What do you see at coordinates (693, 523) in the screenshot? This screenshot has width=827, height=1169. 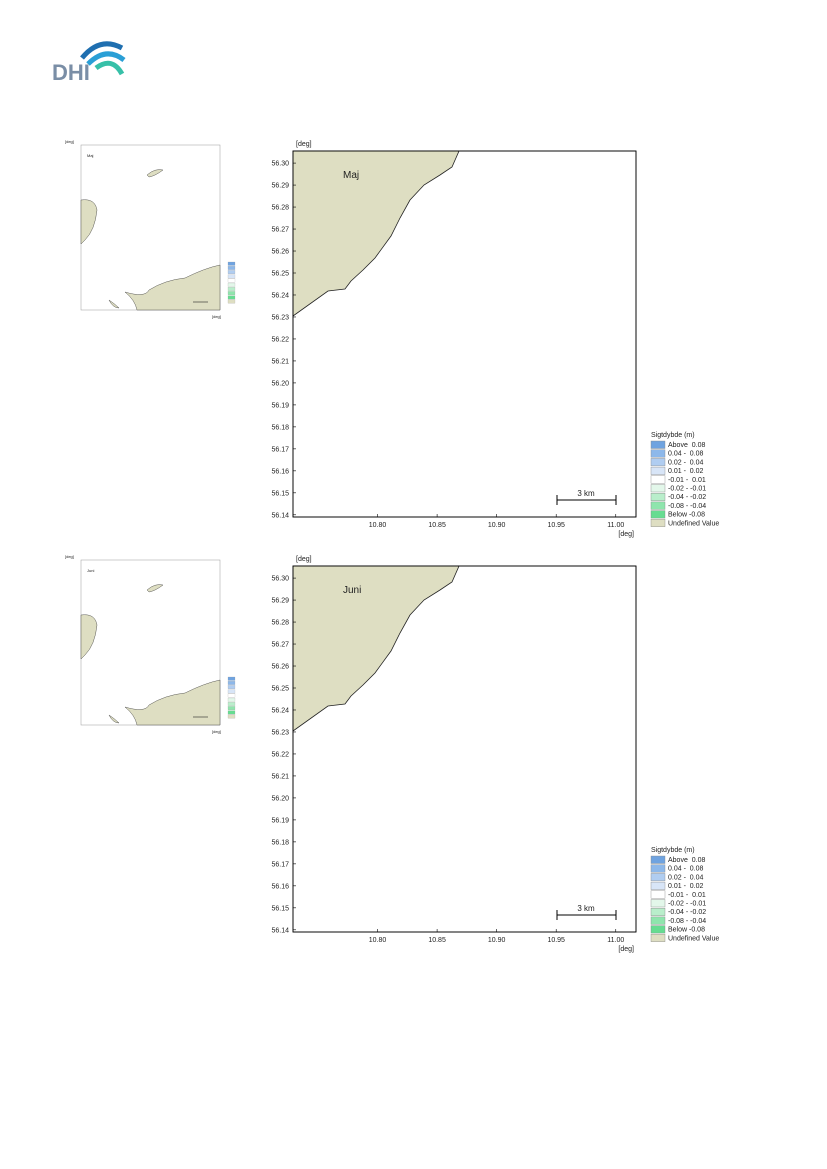 I see `legend-label: Undefined Value` at bounding box center [693, 523].